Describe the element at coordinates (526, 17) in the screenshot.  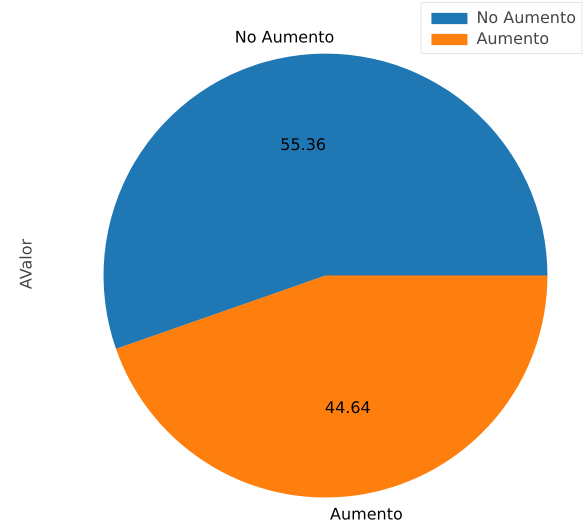
I see `legend-label: No Aumento` at that location.